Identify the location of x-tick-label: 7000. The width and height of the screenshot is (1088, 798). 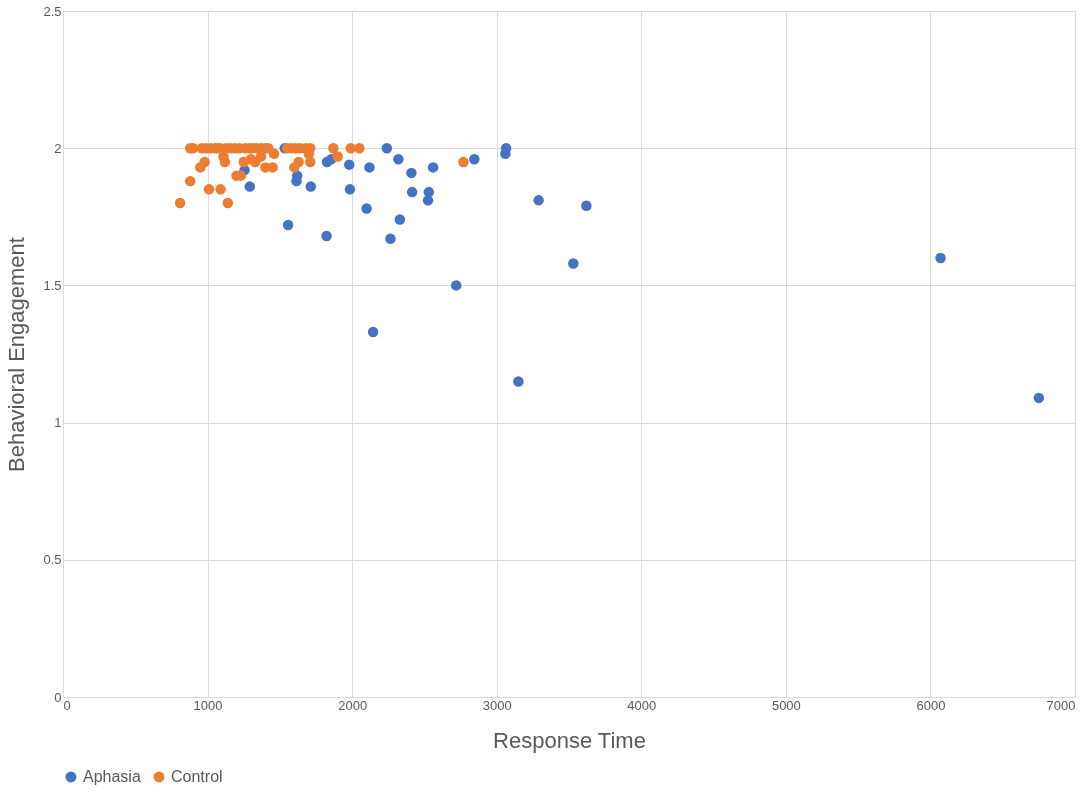
(1061, 705).